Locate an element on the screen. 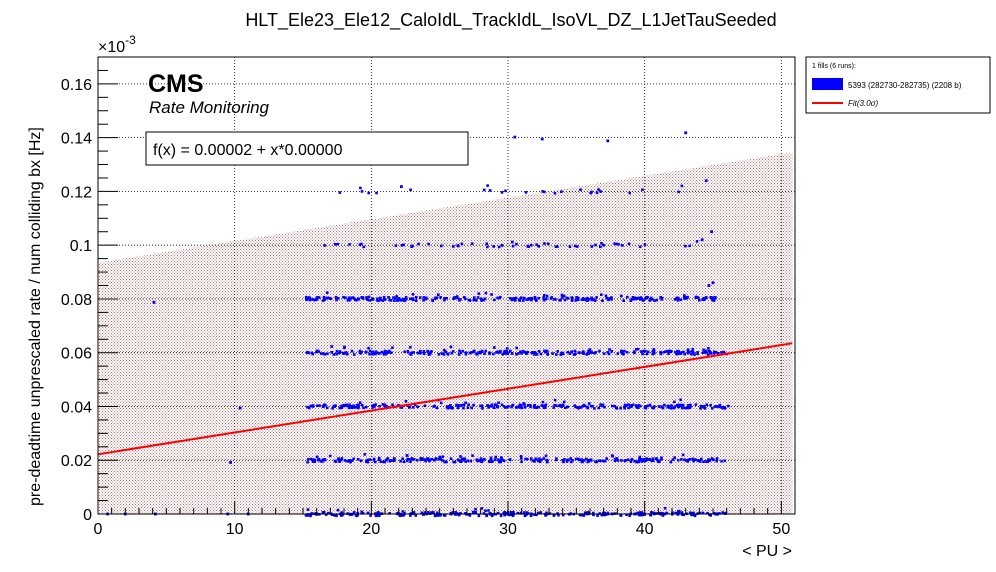  x-tick-label: 0 is located at coordinates (98, 529).